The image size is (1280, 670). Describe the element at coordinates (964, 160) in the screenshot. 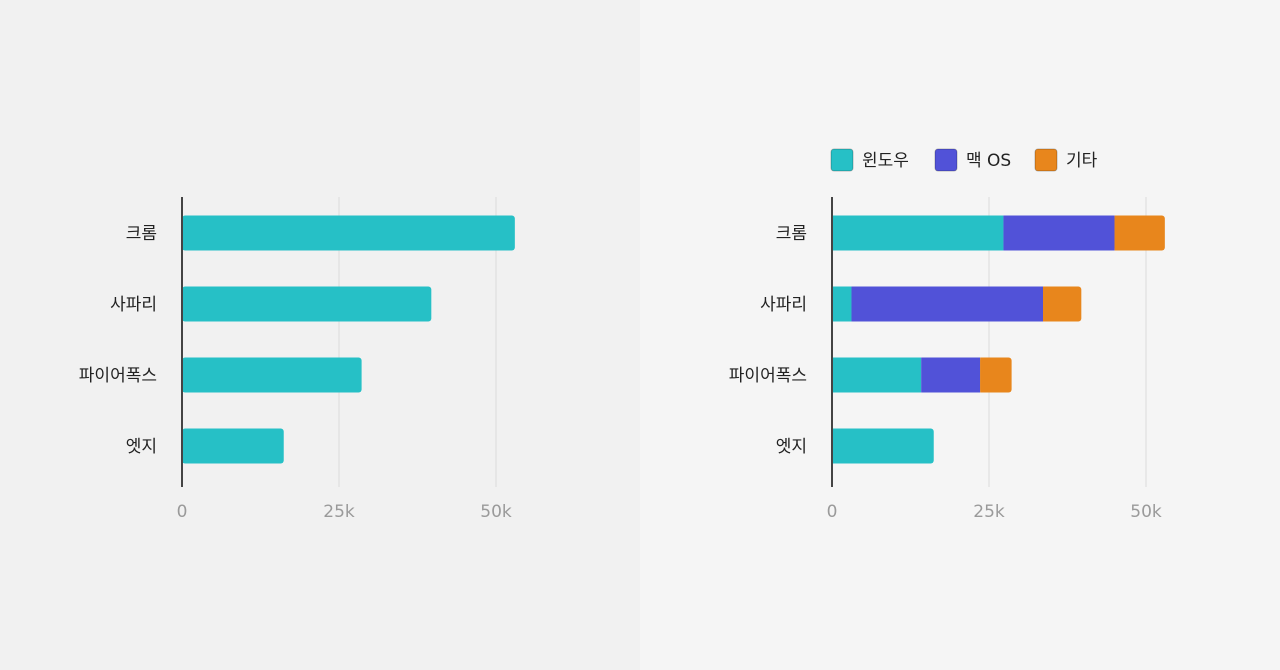

I see `legend: 윈도우 맥 OS 기타` at that location.